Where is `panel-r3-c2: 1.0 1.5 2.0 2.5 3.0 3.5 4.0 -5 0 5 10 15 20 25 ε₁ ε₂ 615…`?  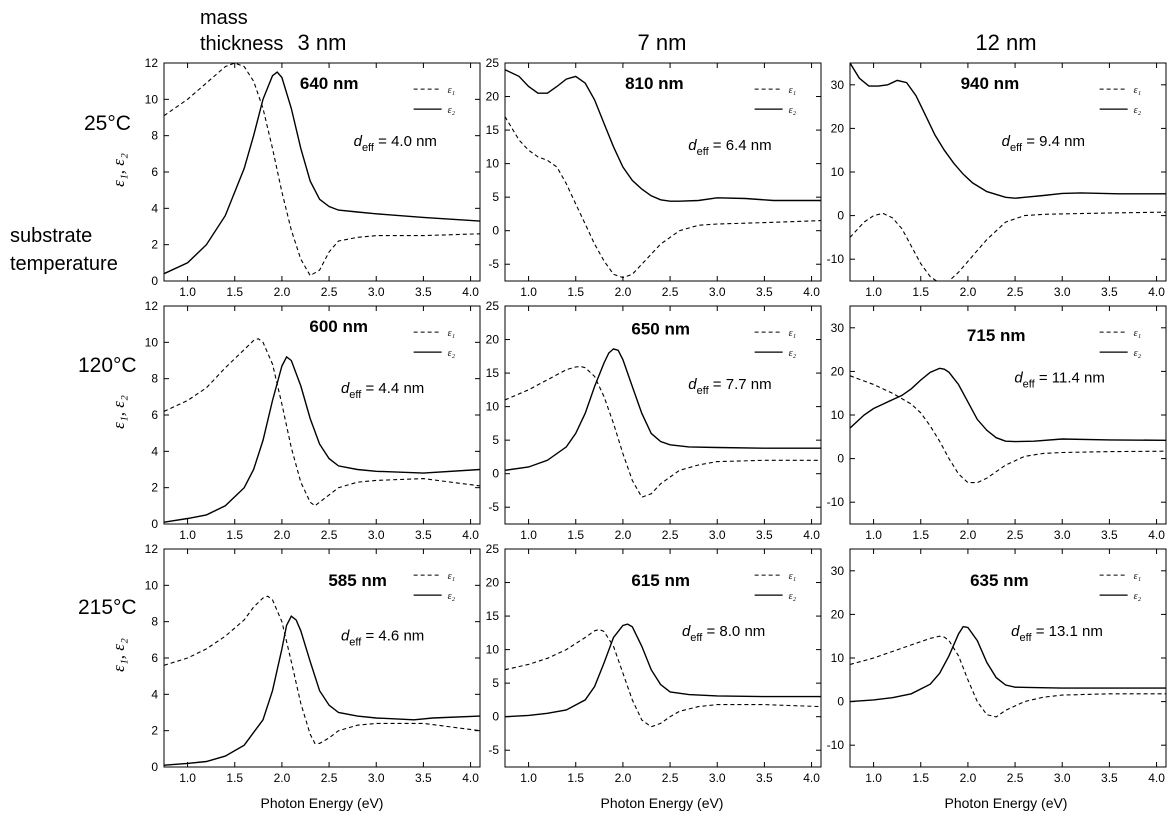 panel-r3-c2: 1.0 1.5 2.0 2.5 3.0 3.5 4.0 -5 0 5 10 15 20 25 ε₁ ε₂ 615… is located at coordinates (654, 663).